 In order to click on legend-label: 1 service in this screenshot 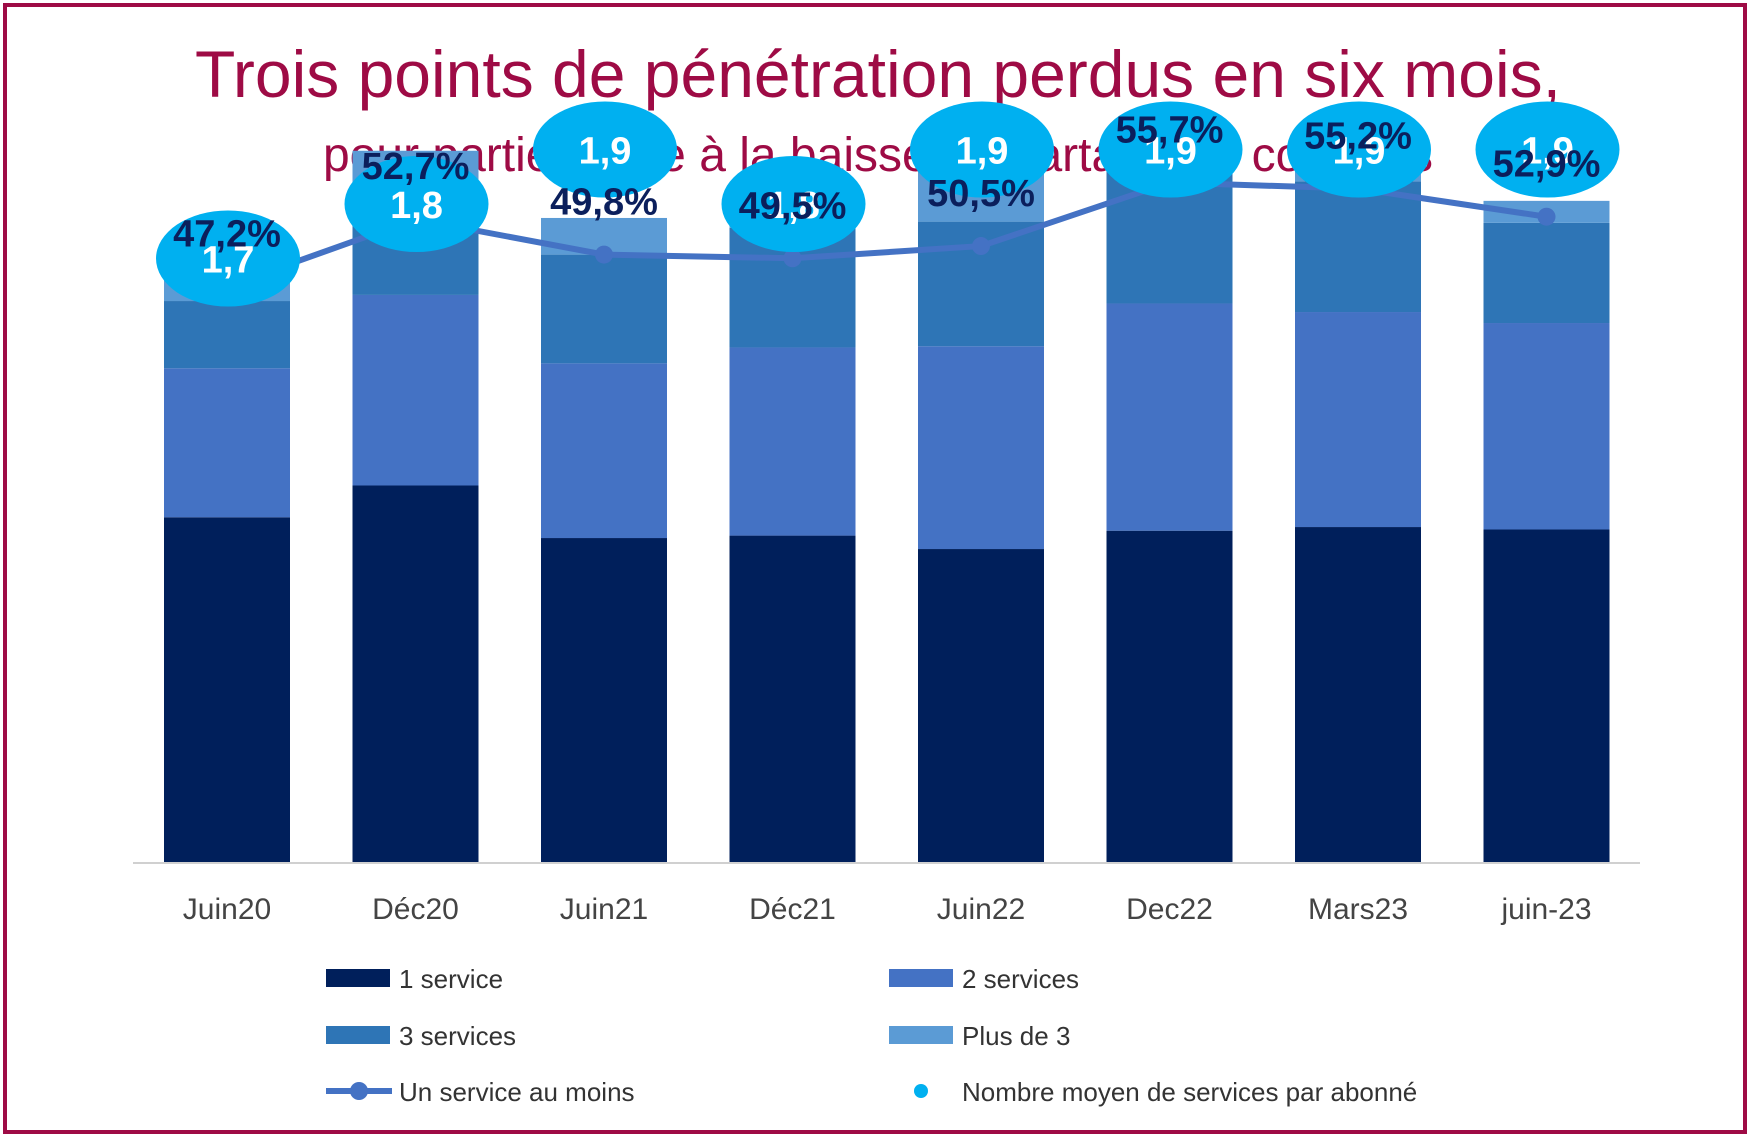, I will do `click(451, 979)`.